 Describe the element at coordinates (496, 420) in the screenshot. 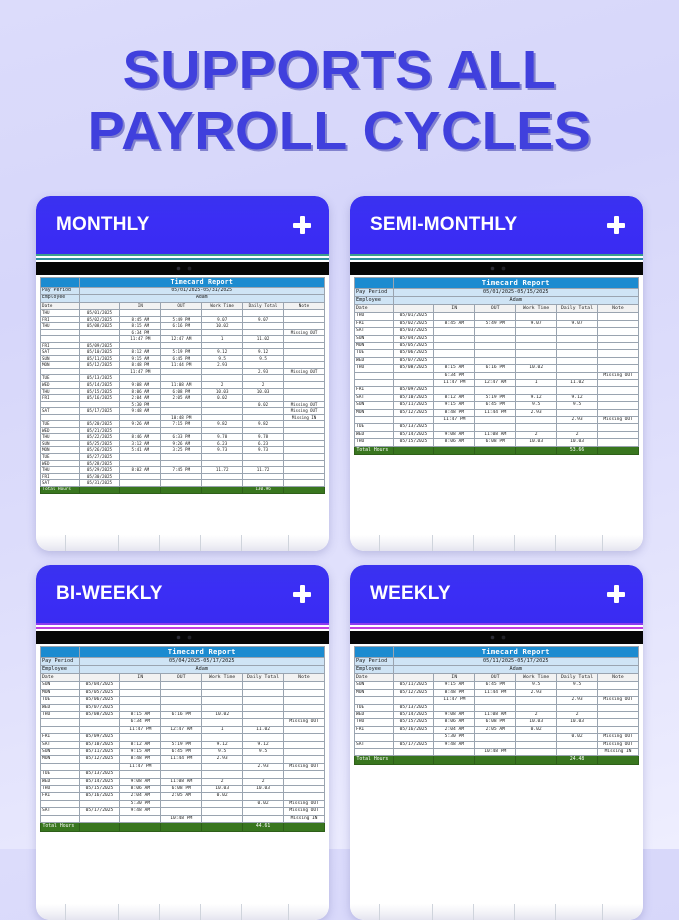

I see `table-row: 11:47 PM 2.93 Missing OUT` at that location.